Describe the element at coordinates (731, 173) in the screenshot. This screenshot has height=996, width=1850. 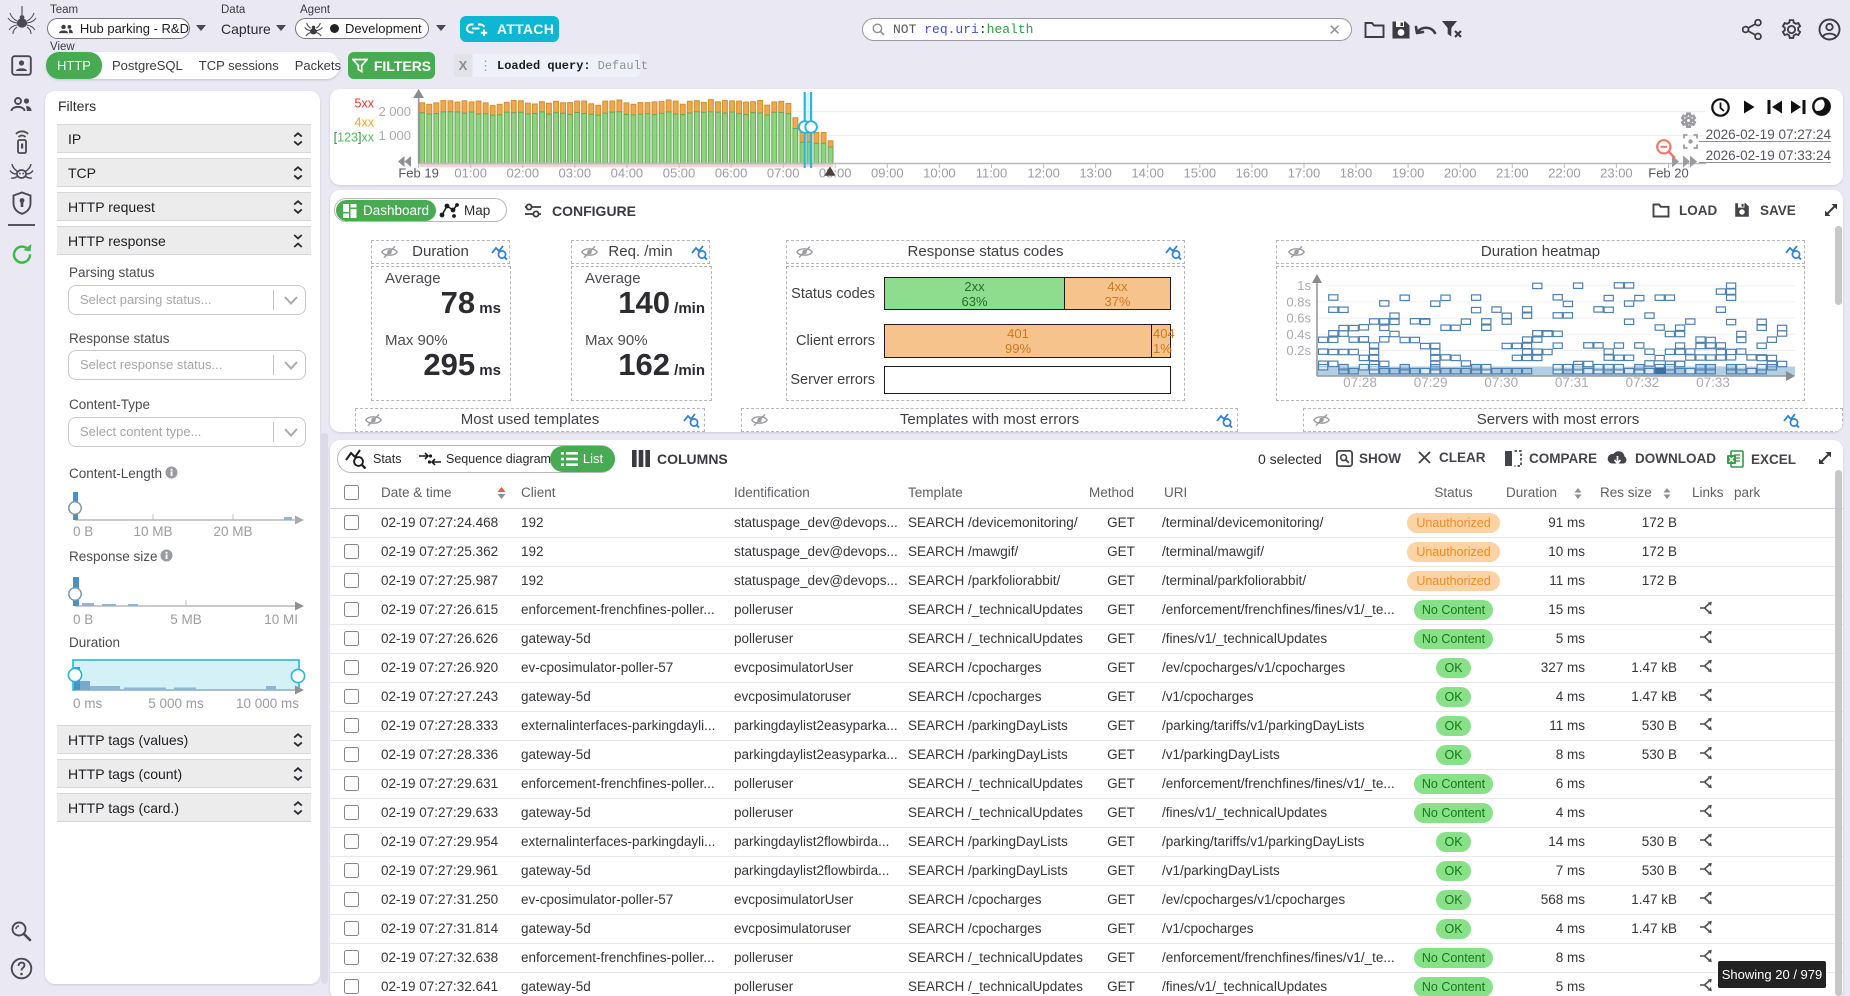
I see `svg-text: 06:00` at that location.